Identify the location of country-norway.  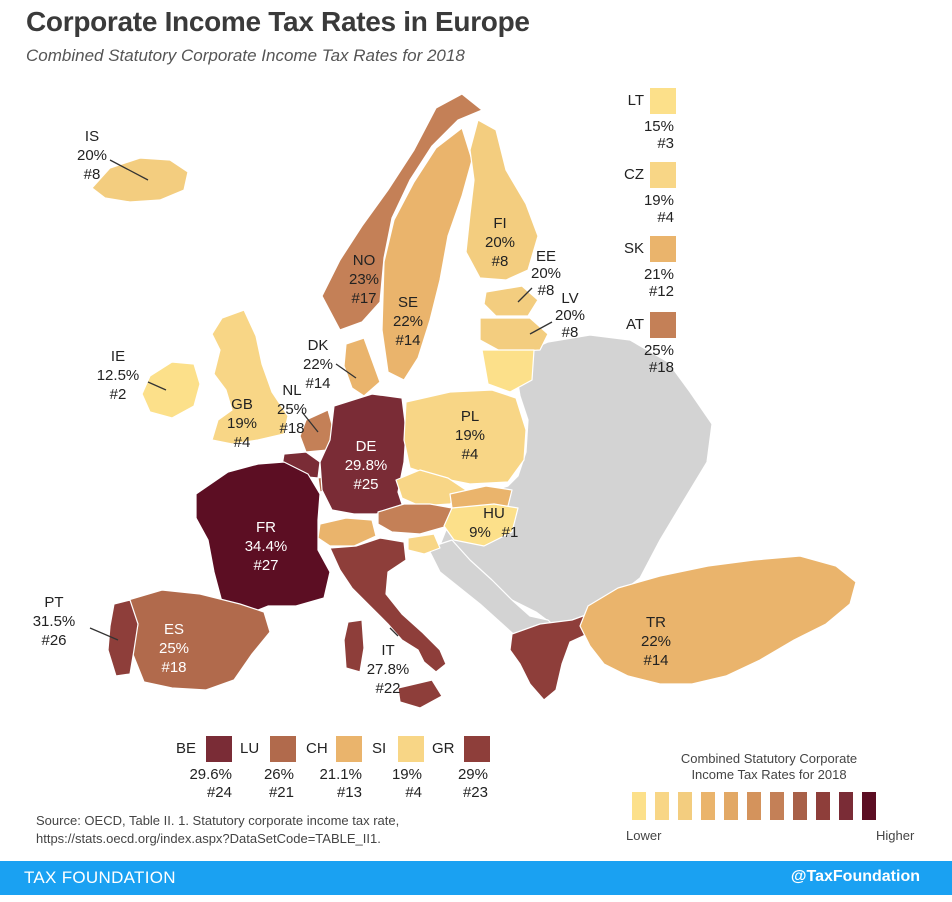
(402, 212).